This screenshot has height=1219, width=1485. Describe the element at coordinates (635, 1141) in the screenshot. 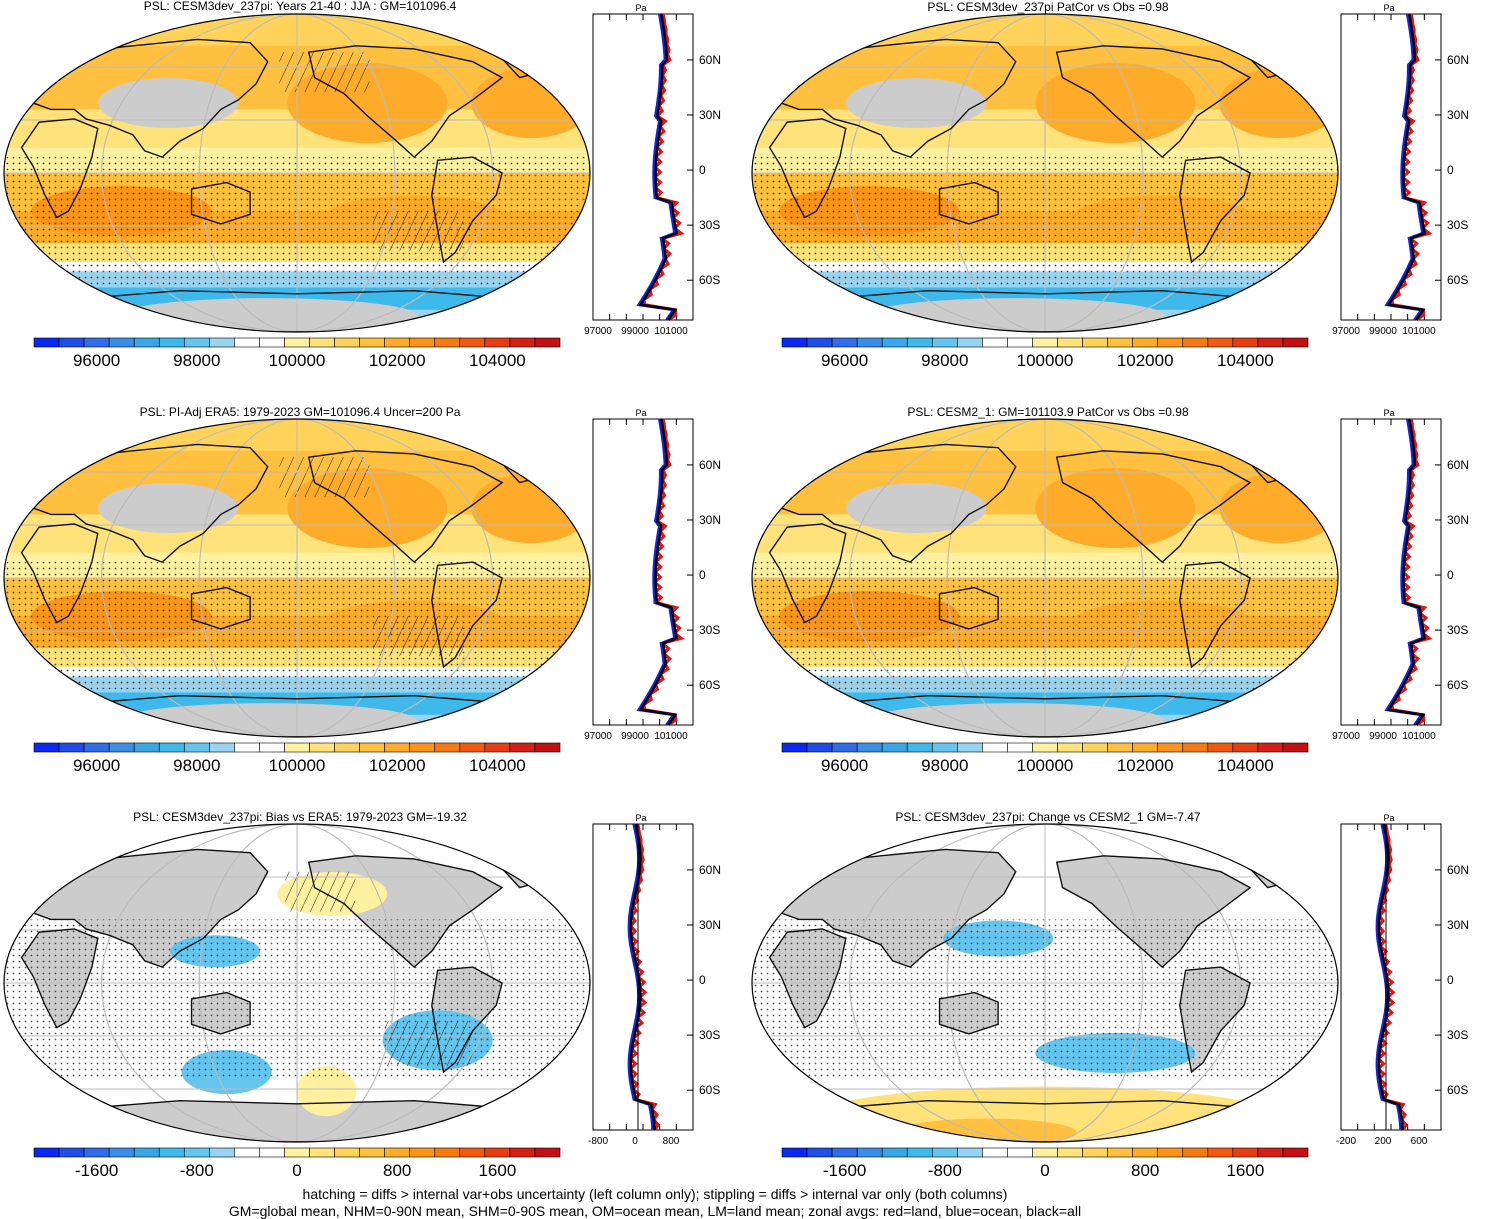

I see `zonal-x-tick: 0` at that location.